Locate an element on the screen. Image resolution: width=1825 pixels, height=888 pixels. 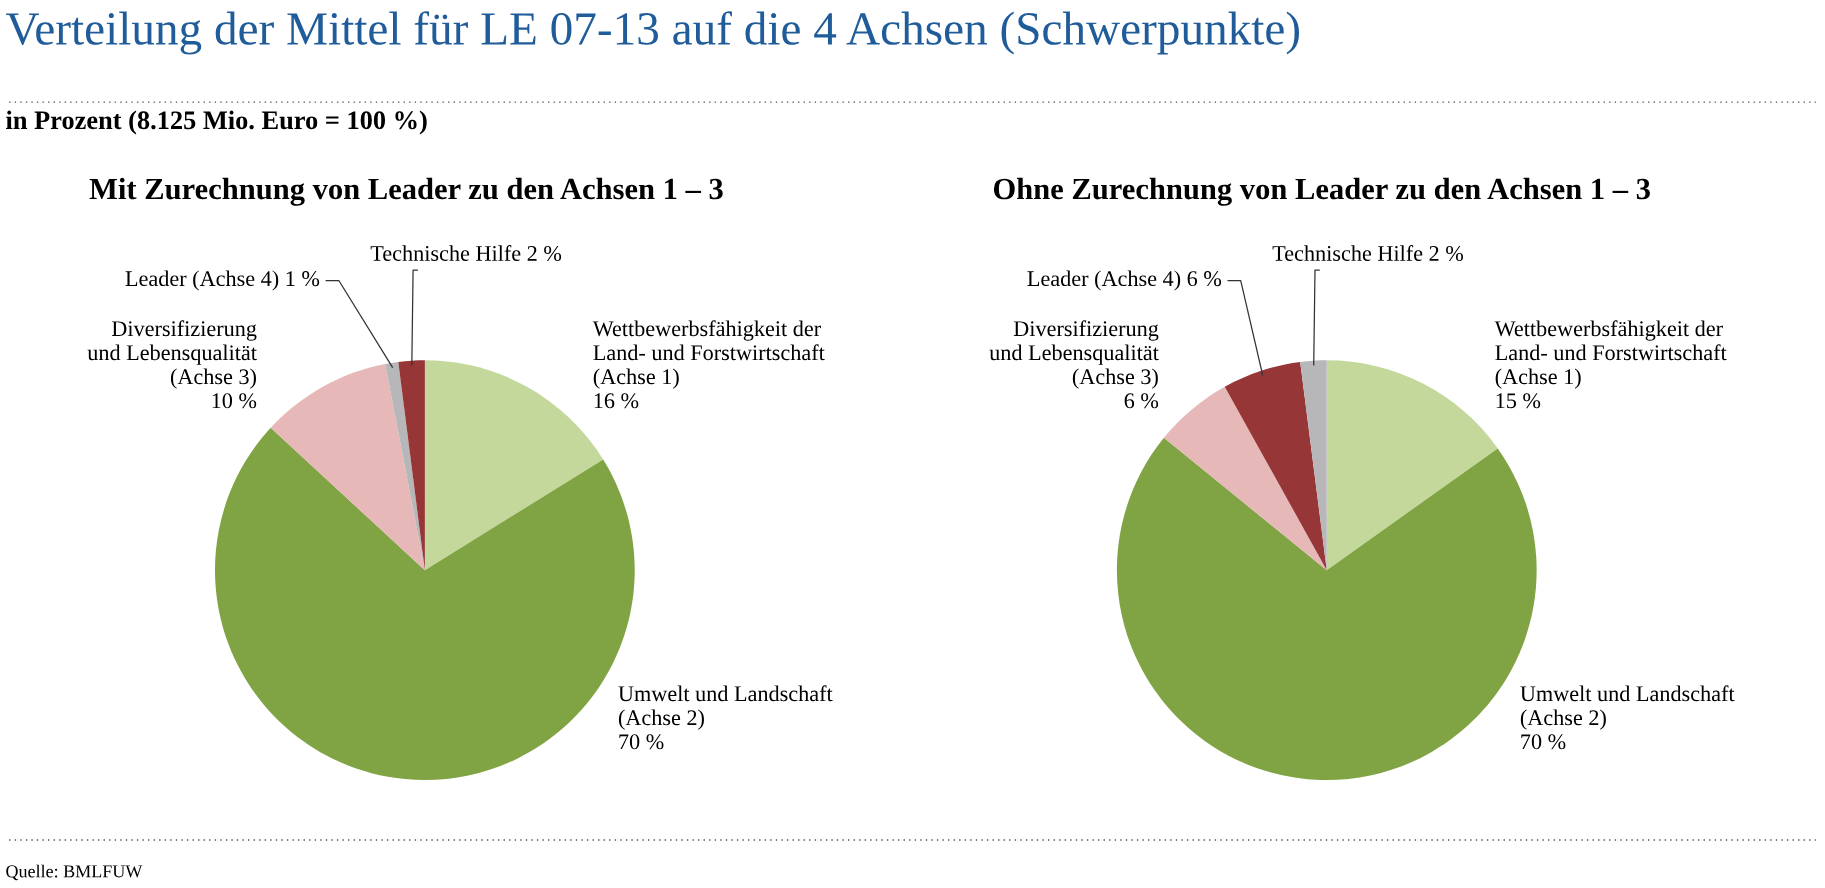
chart-title: Verteilung der Mittel für LE 07-13 auf die 4 Achsen (Schwerpunkte) is located at coordinates (652, 33).